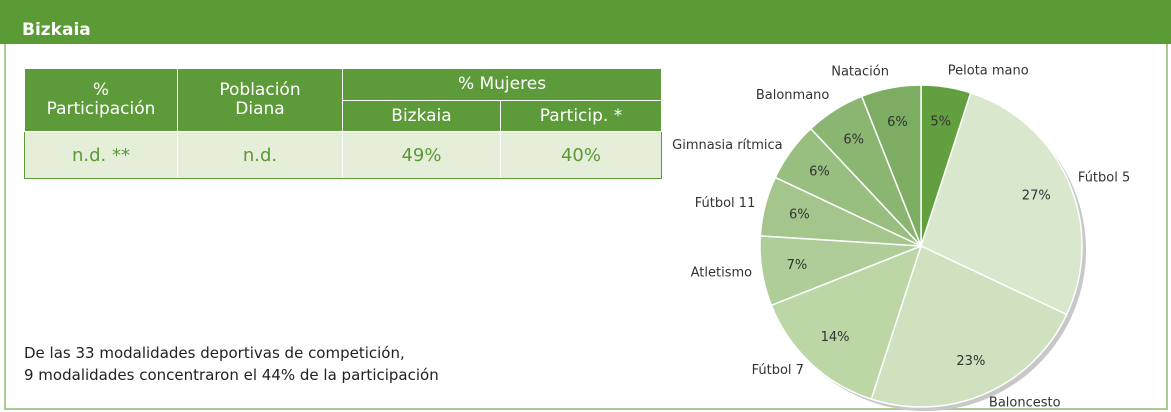 The image size is (1171, 412). What do you see at coordinates (581, 116) in the screenshot?
I see `header-cell: Particip. *` at bounding box center [581, 116].